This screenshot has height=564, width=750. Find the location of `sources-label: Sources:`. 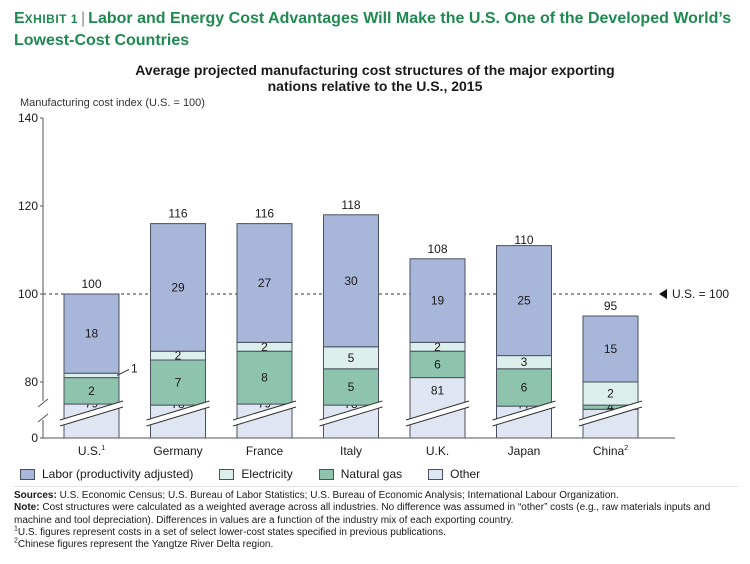

sources-label: Sources: is located at coordinates (35, 495).